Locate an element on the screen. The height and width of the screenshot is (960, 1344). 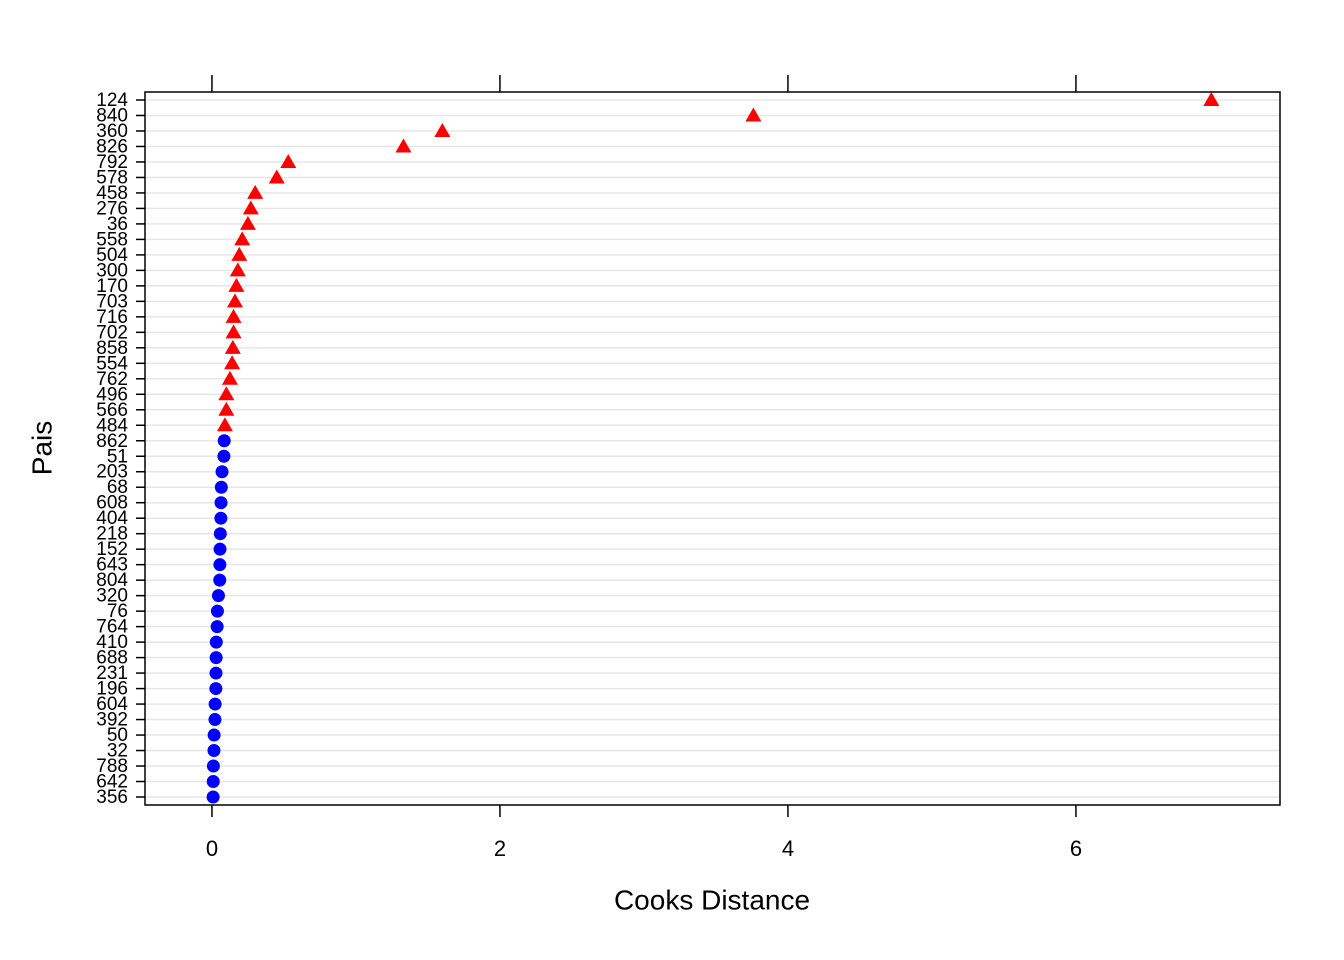
y-tick-label: 392 is located at coordinates (112, 720).